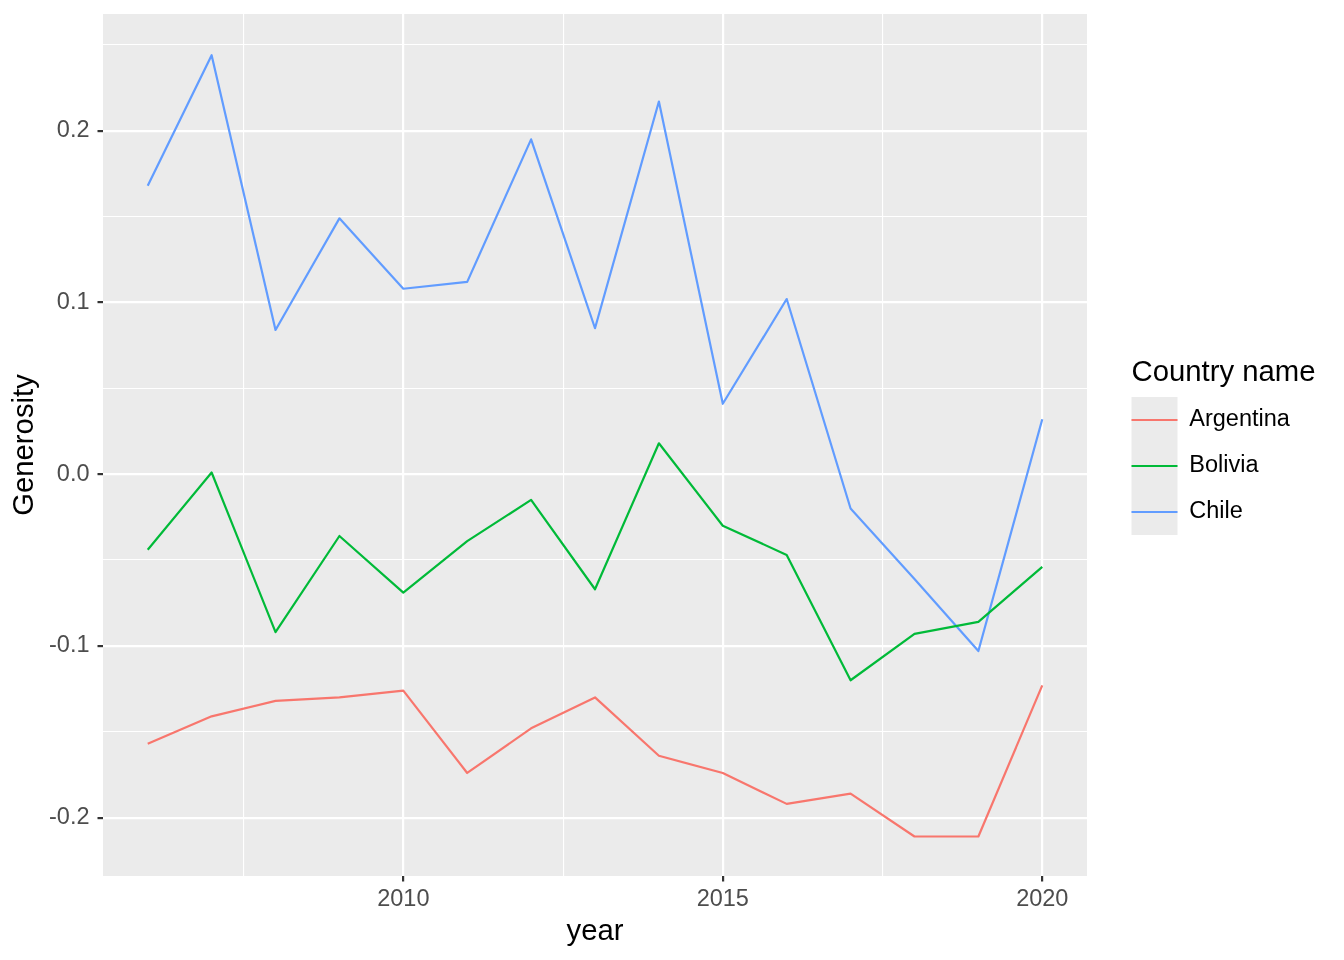  I want to click on y-tick-label: 0.2, so click(73, 129).